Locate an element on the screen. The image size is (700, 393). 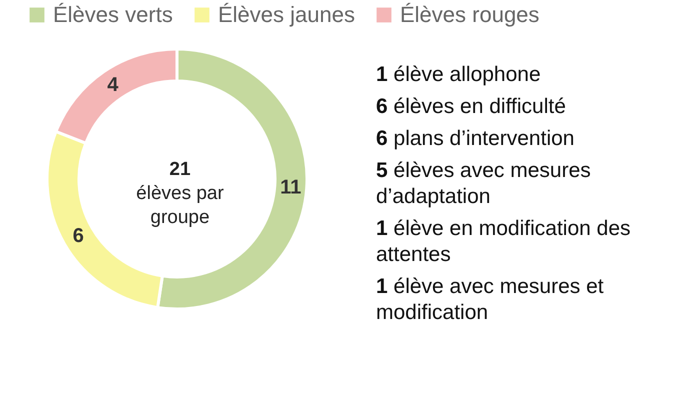
text: 6 plans d’intervention is located at coordinates (476, 139).